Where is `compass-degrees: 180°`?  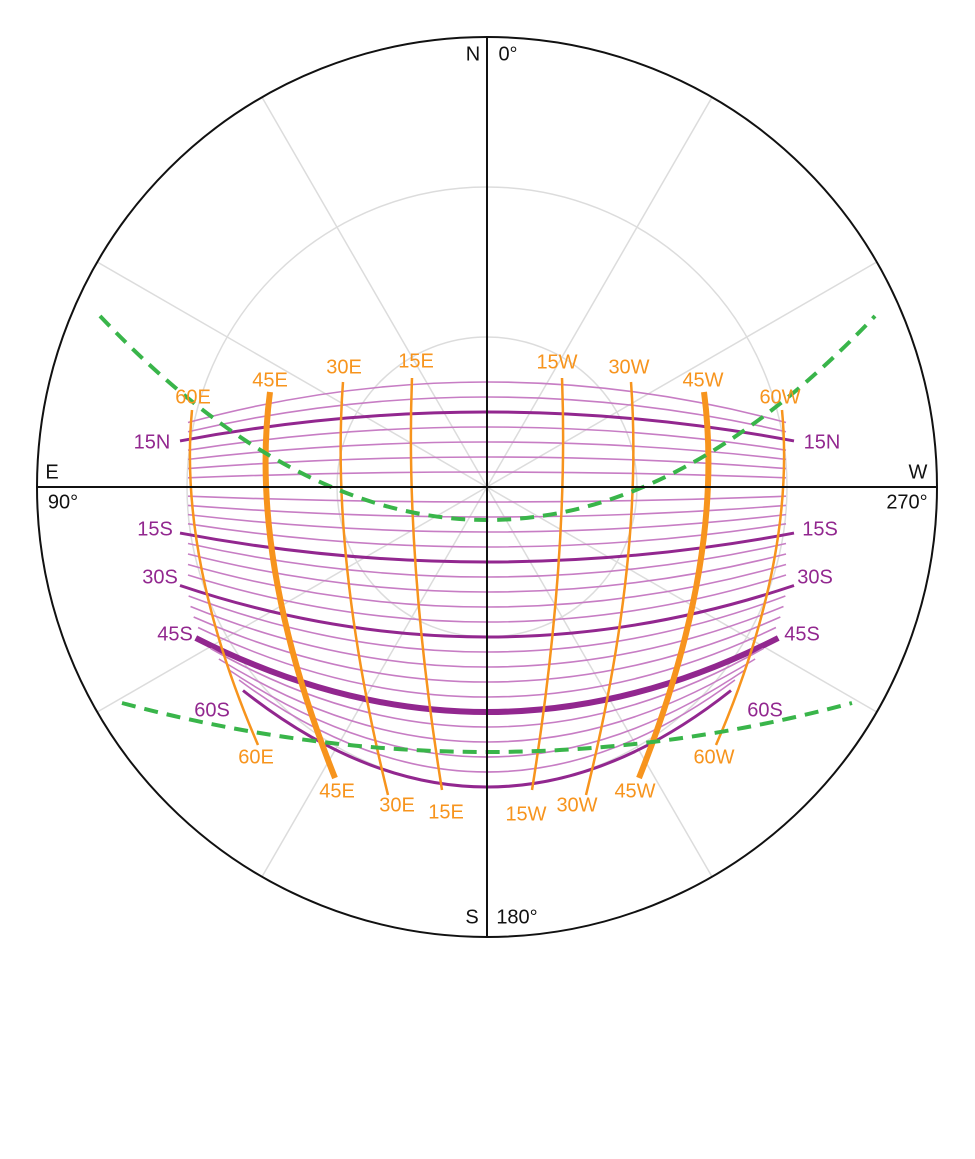
compass-degrees: 180° is located at coordinates (516, 917).